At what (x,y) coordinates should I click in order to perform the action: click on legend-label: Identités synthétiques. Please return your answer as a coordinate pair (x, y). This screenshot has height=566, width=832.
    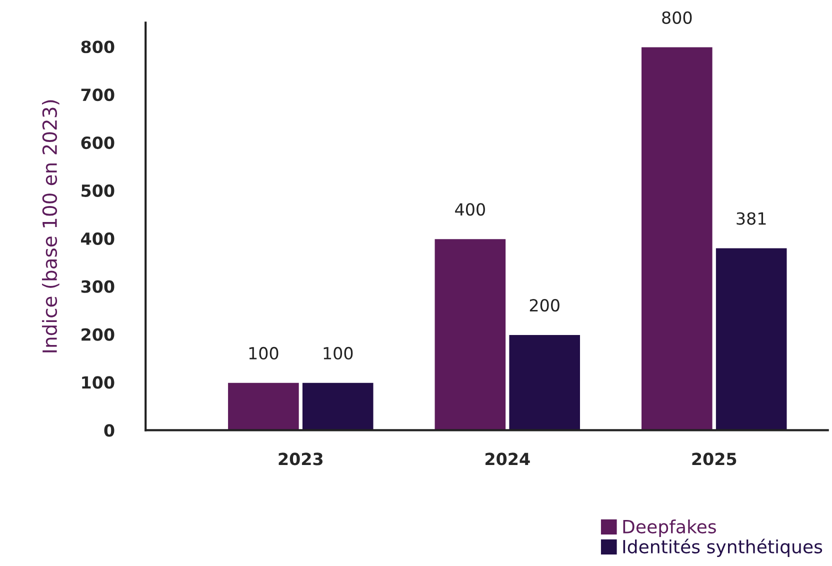
    Looking at the image, I should click on (722, 547).